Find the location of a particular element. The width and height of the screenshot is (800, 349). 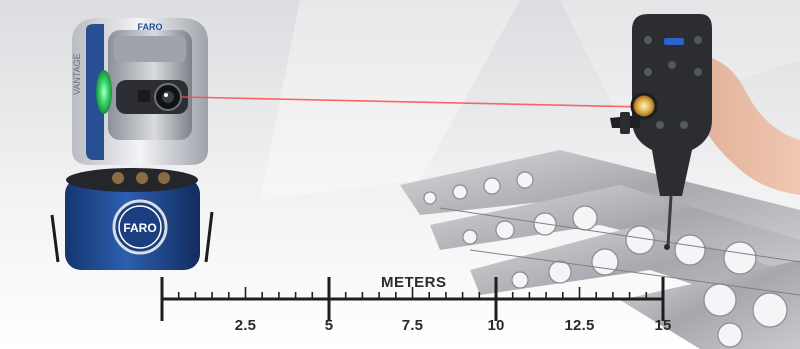

head-logo: FARO is located at coordinates (149, 27).